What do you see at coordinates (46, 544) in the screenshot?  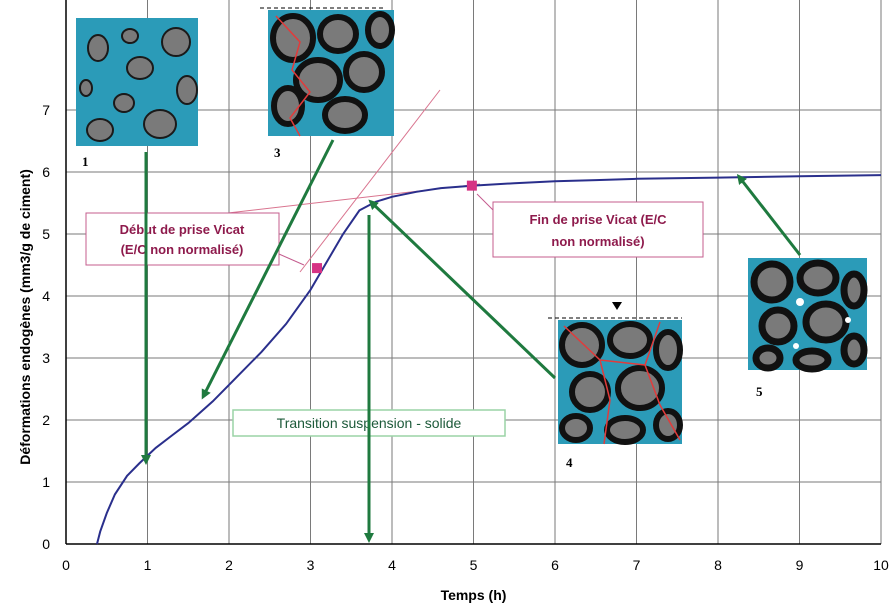 I see `y-tick-label: 0` at bounding box center [46, 544].